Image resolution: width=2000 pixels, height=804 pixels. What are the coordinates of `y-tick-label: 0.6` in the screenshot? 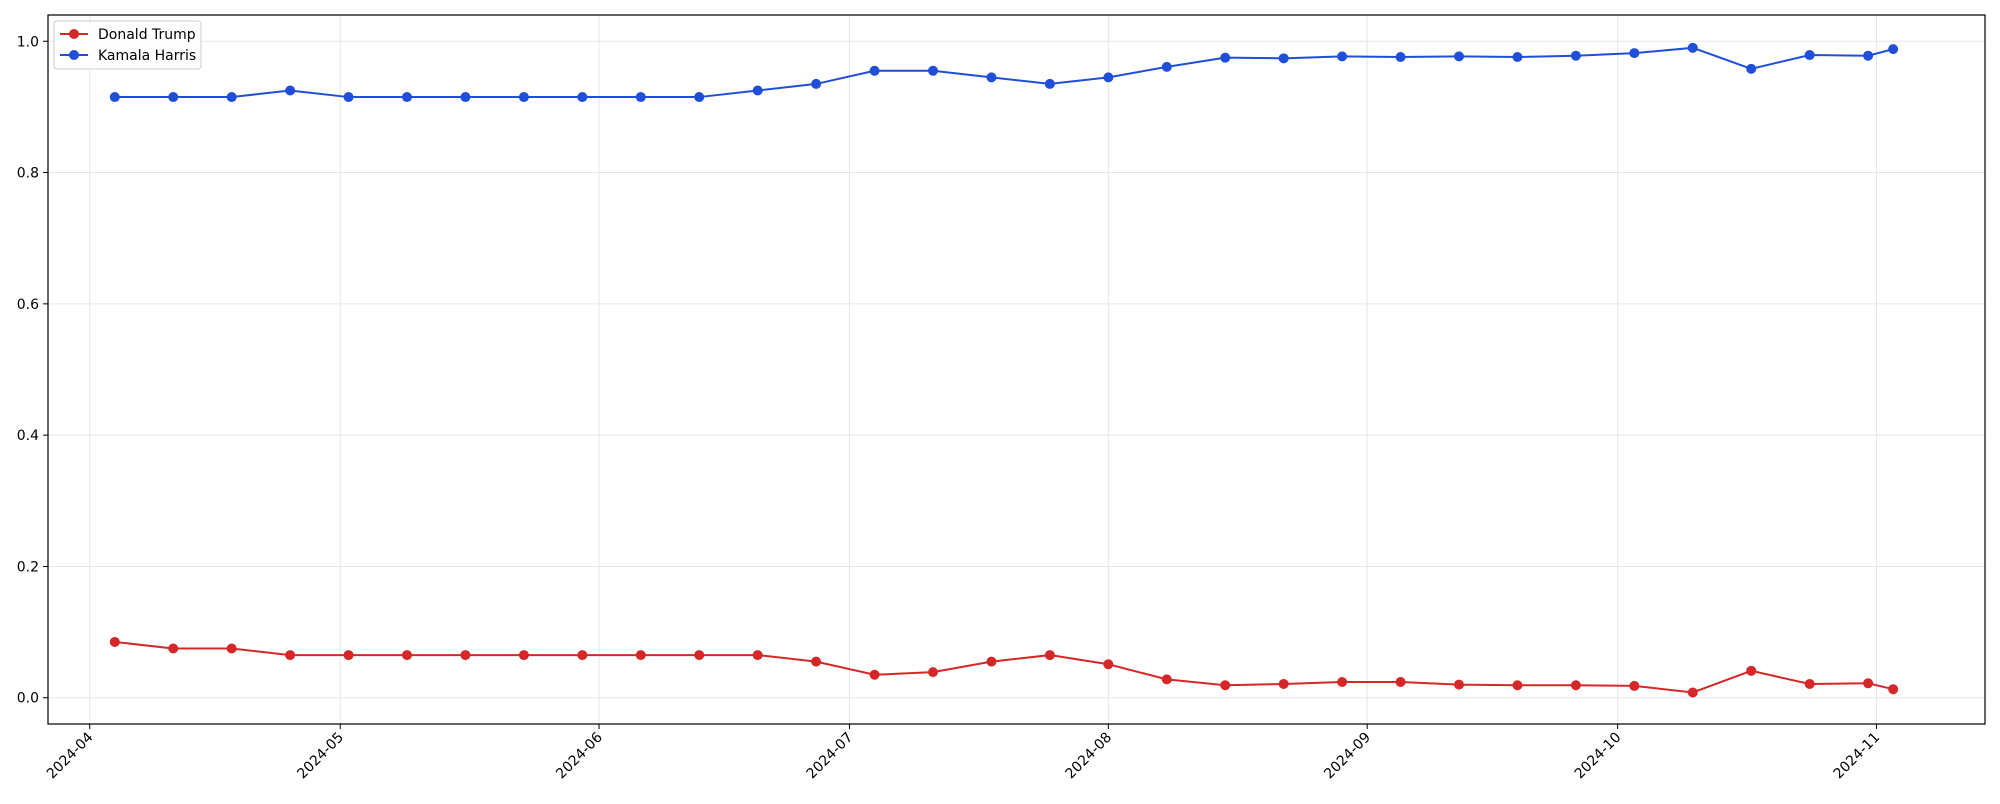 It's located at (28, 305).